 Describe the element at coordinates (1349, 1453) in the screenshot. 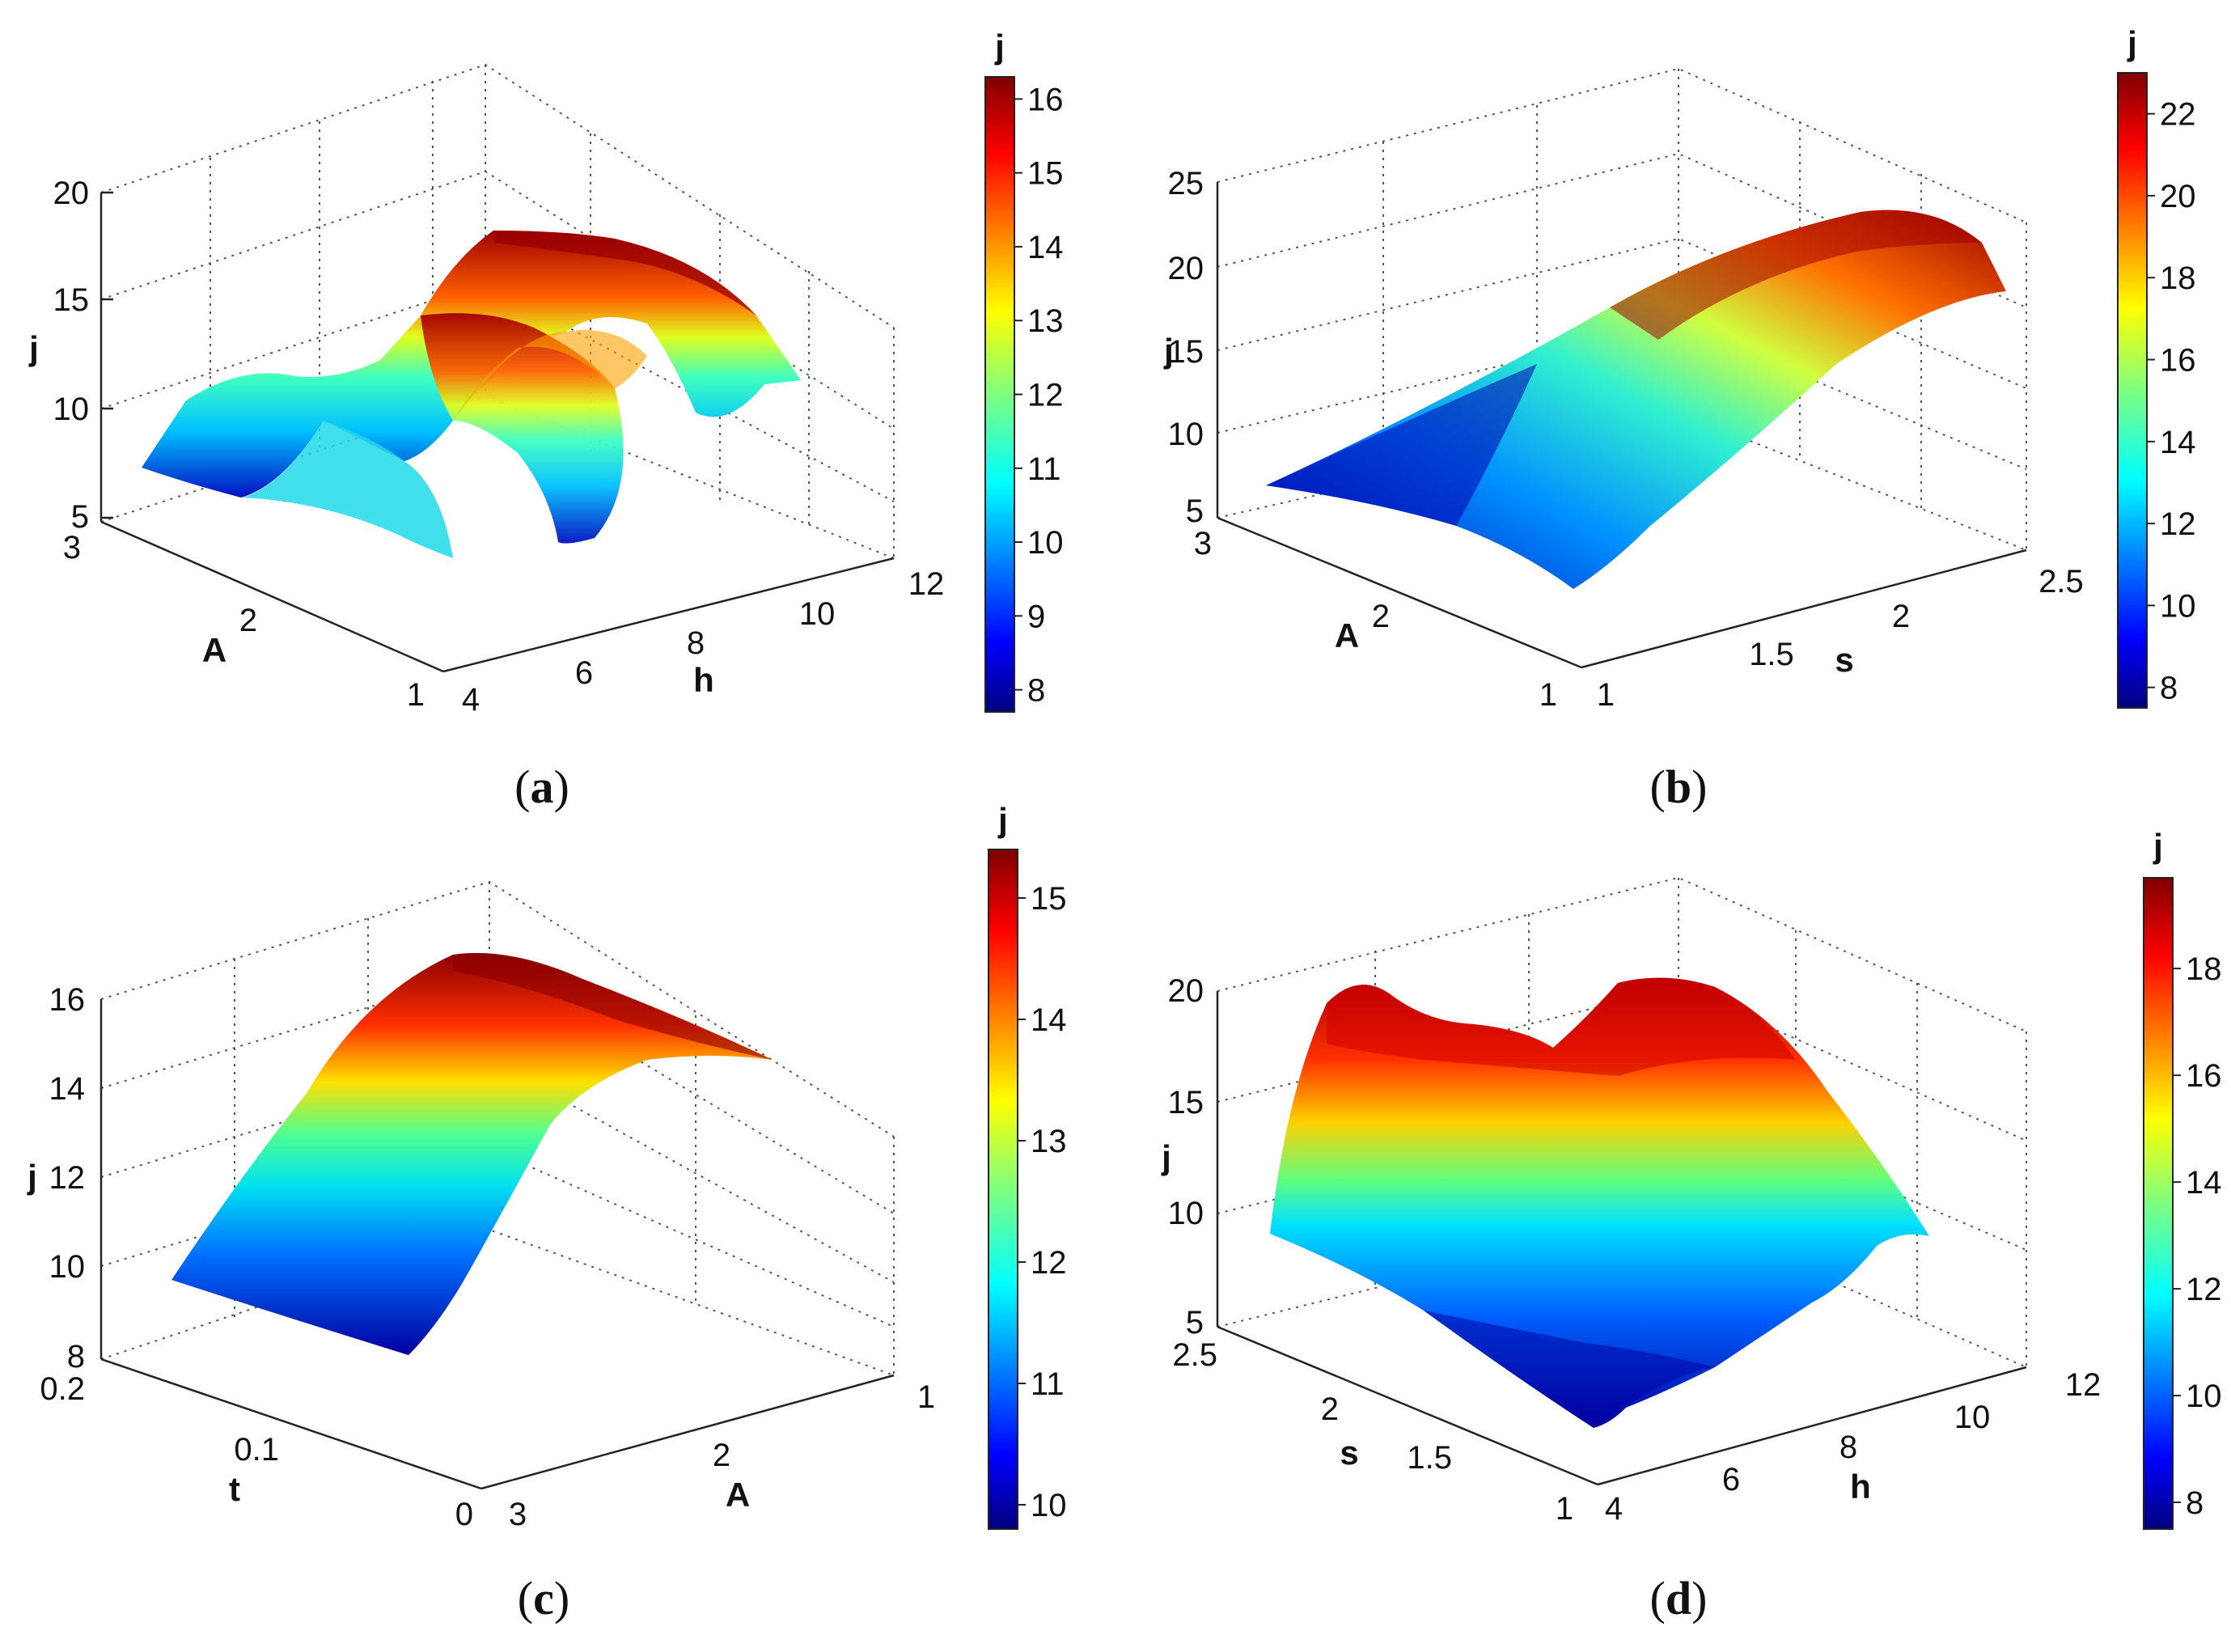

I see `panel-d-x-label: s` at that location.